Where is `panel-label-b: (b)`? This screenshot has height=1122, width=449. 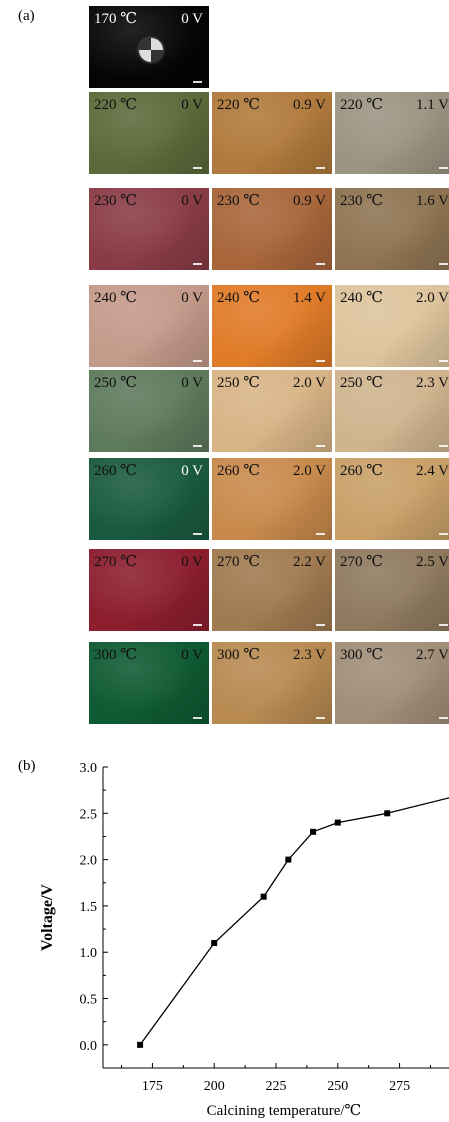
panel-label-b: (b) is located at coordinates (27, 766).